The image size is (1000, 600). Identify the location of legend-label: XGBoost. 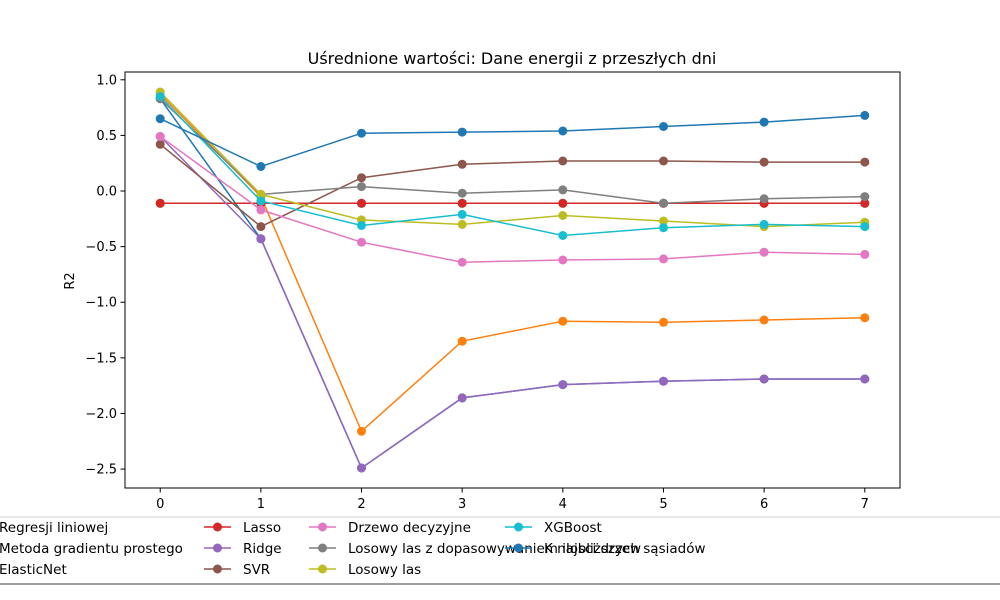
(573, 528).